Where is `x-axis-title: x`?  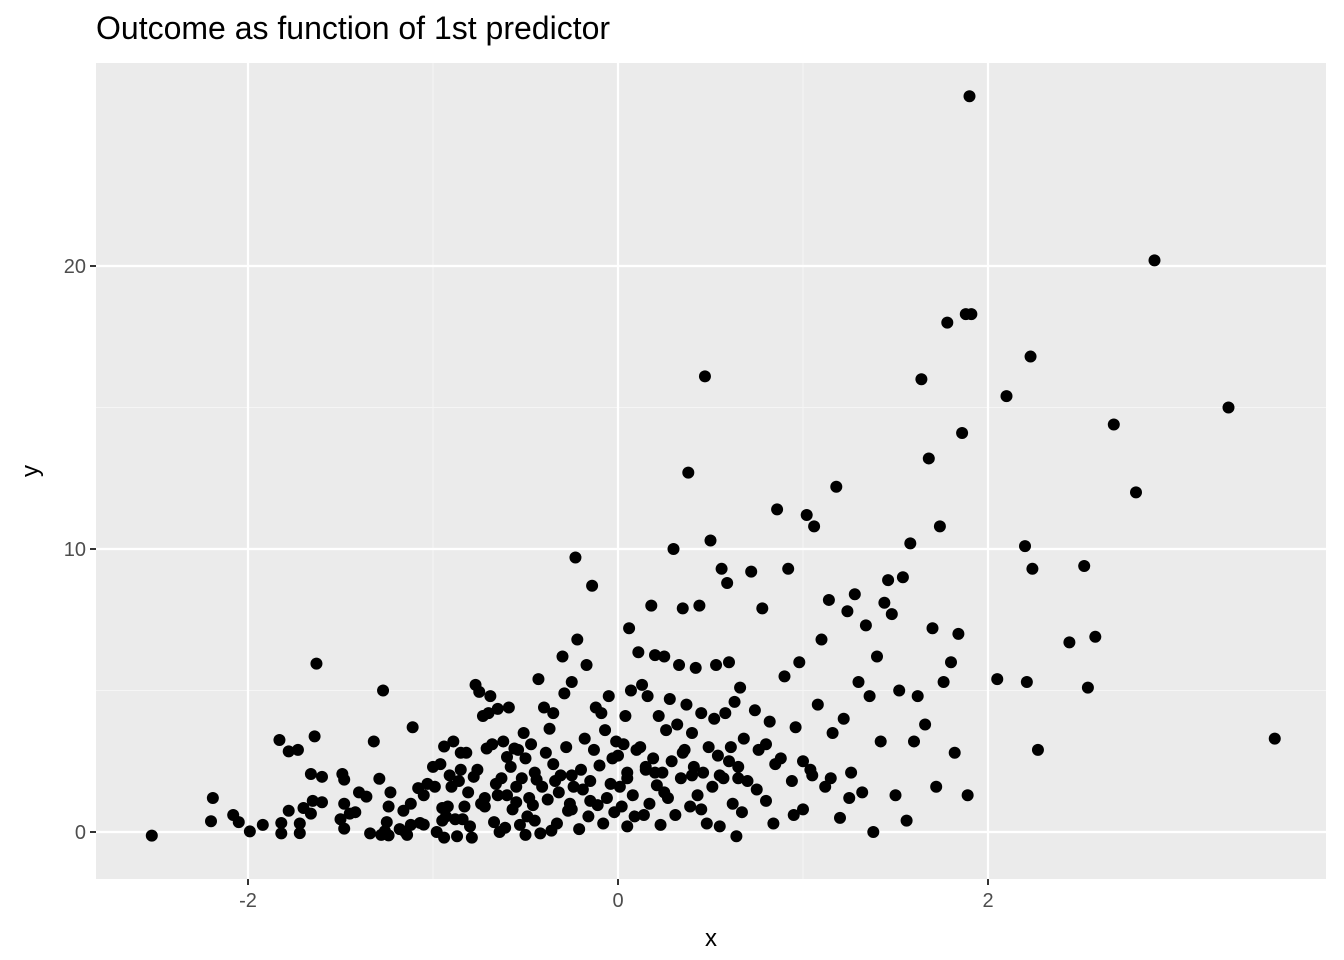 x-axis-title: x is located at coordinates (711, 938).